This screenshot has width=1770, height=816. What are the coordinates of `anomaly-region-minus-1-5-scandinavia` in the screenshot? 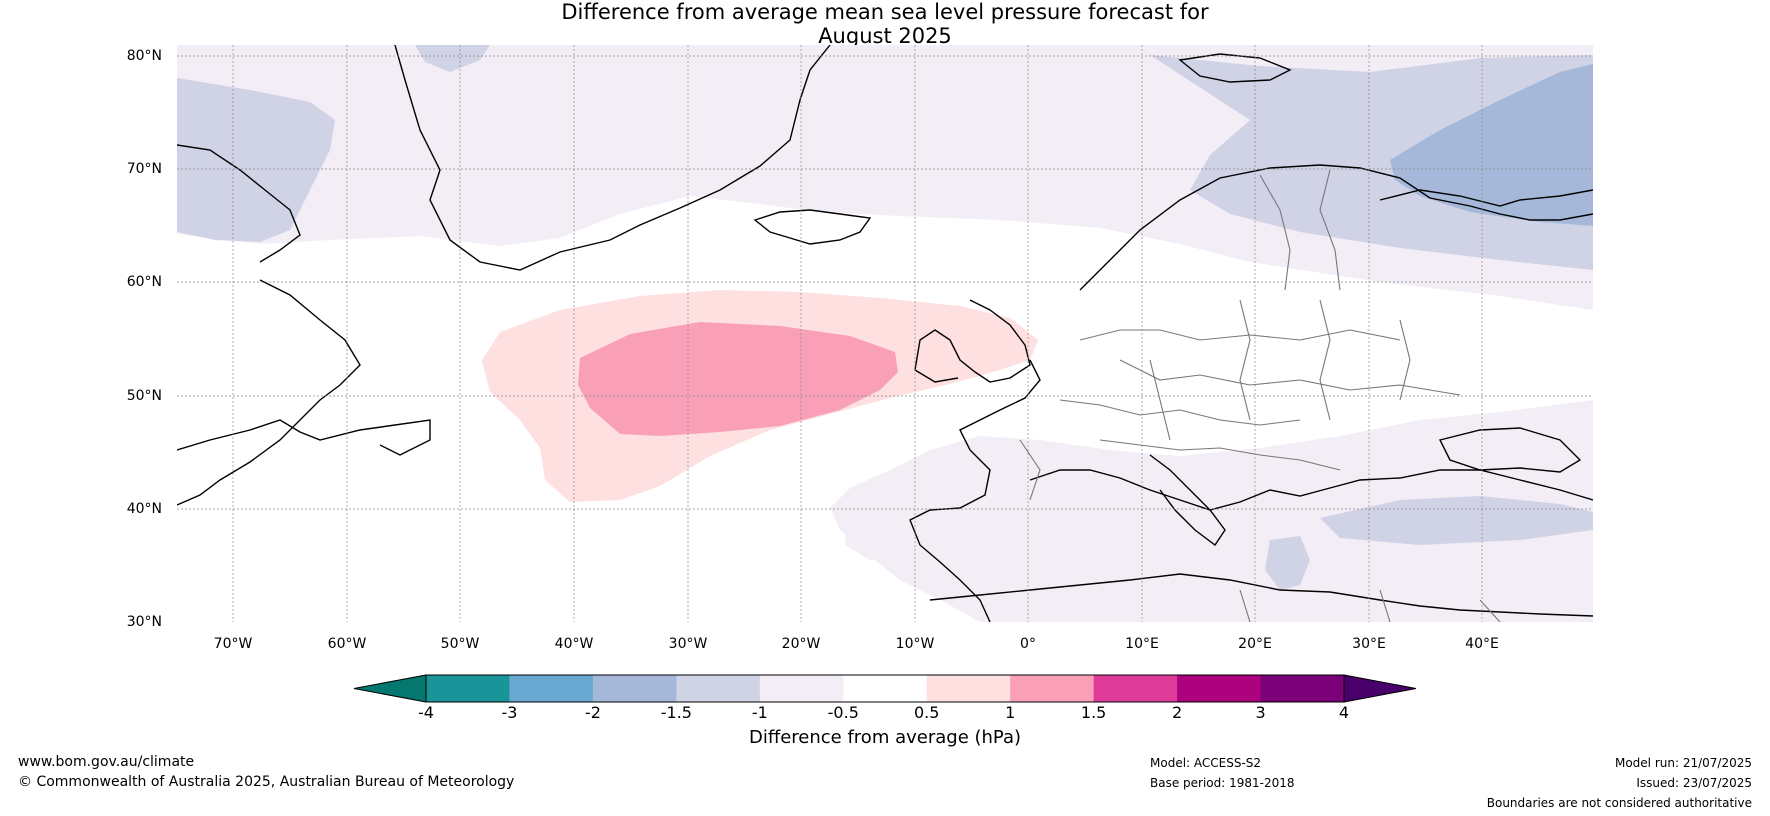 It's located at (1491, 145).